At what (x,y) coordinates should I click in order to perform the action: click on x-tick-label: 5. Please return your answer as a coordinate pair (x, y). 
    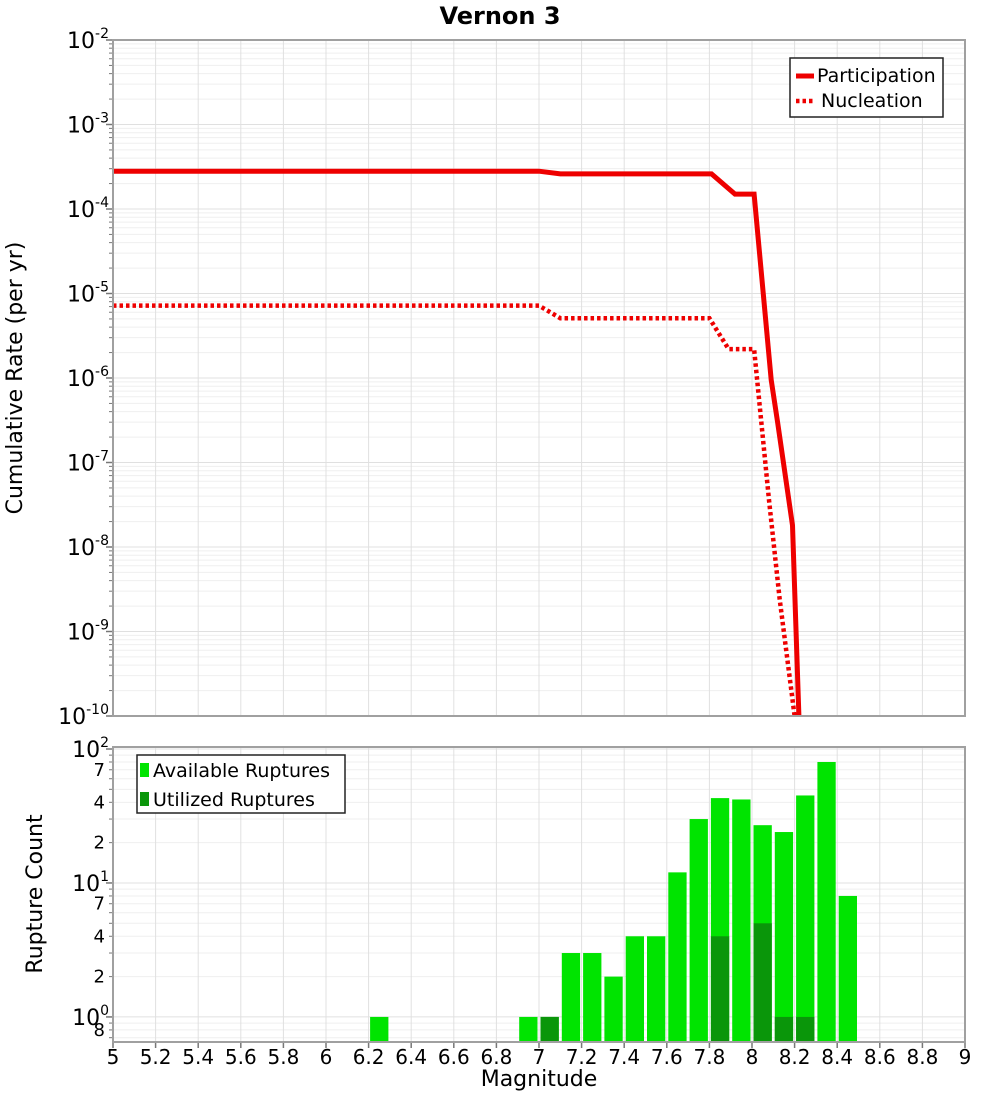
    Looking at the image, I should click on (113, 1057).